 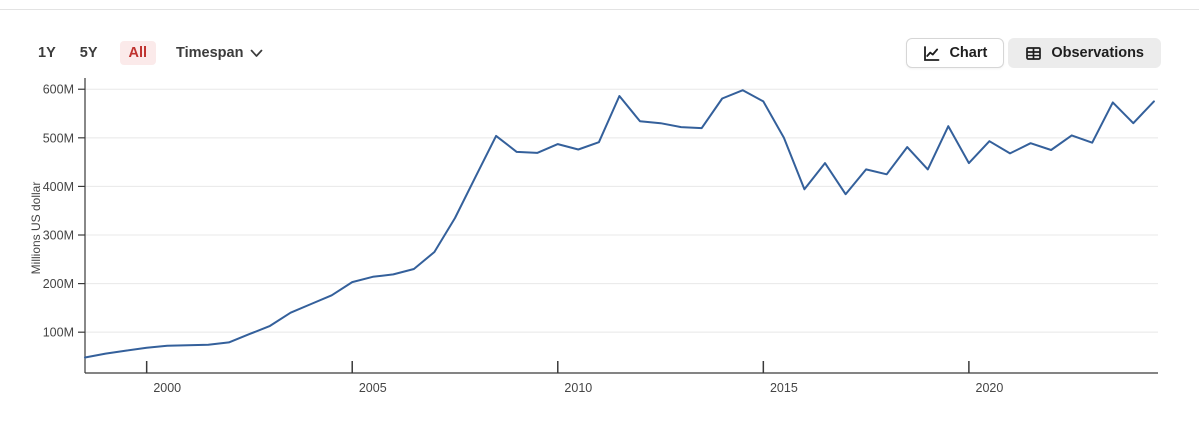 What do you see at coordinates (58, 90) in the screenshot?
I see `y-tick-label: 600M` at bounding box center [58, 90].